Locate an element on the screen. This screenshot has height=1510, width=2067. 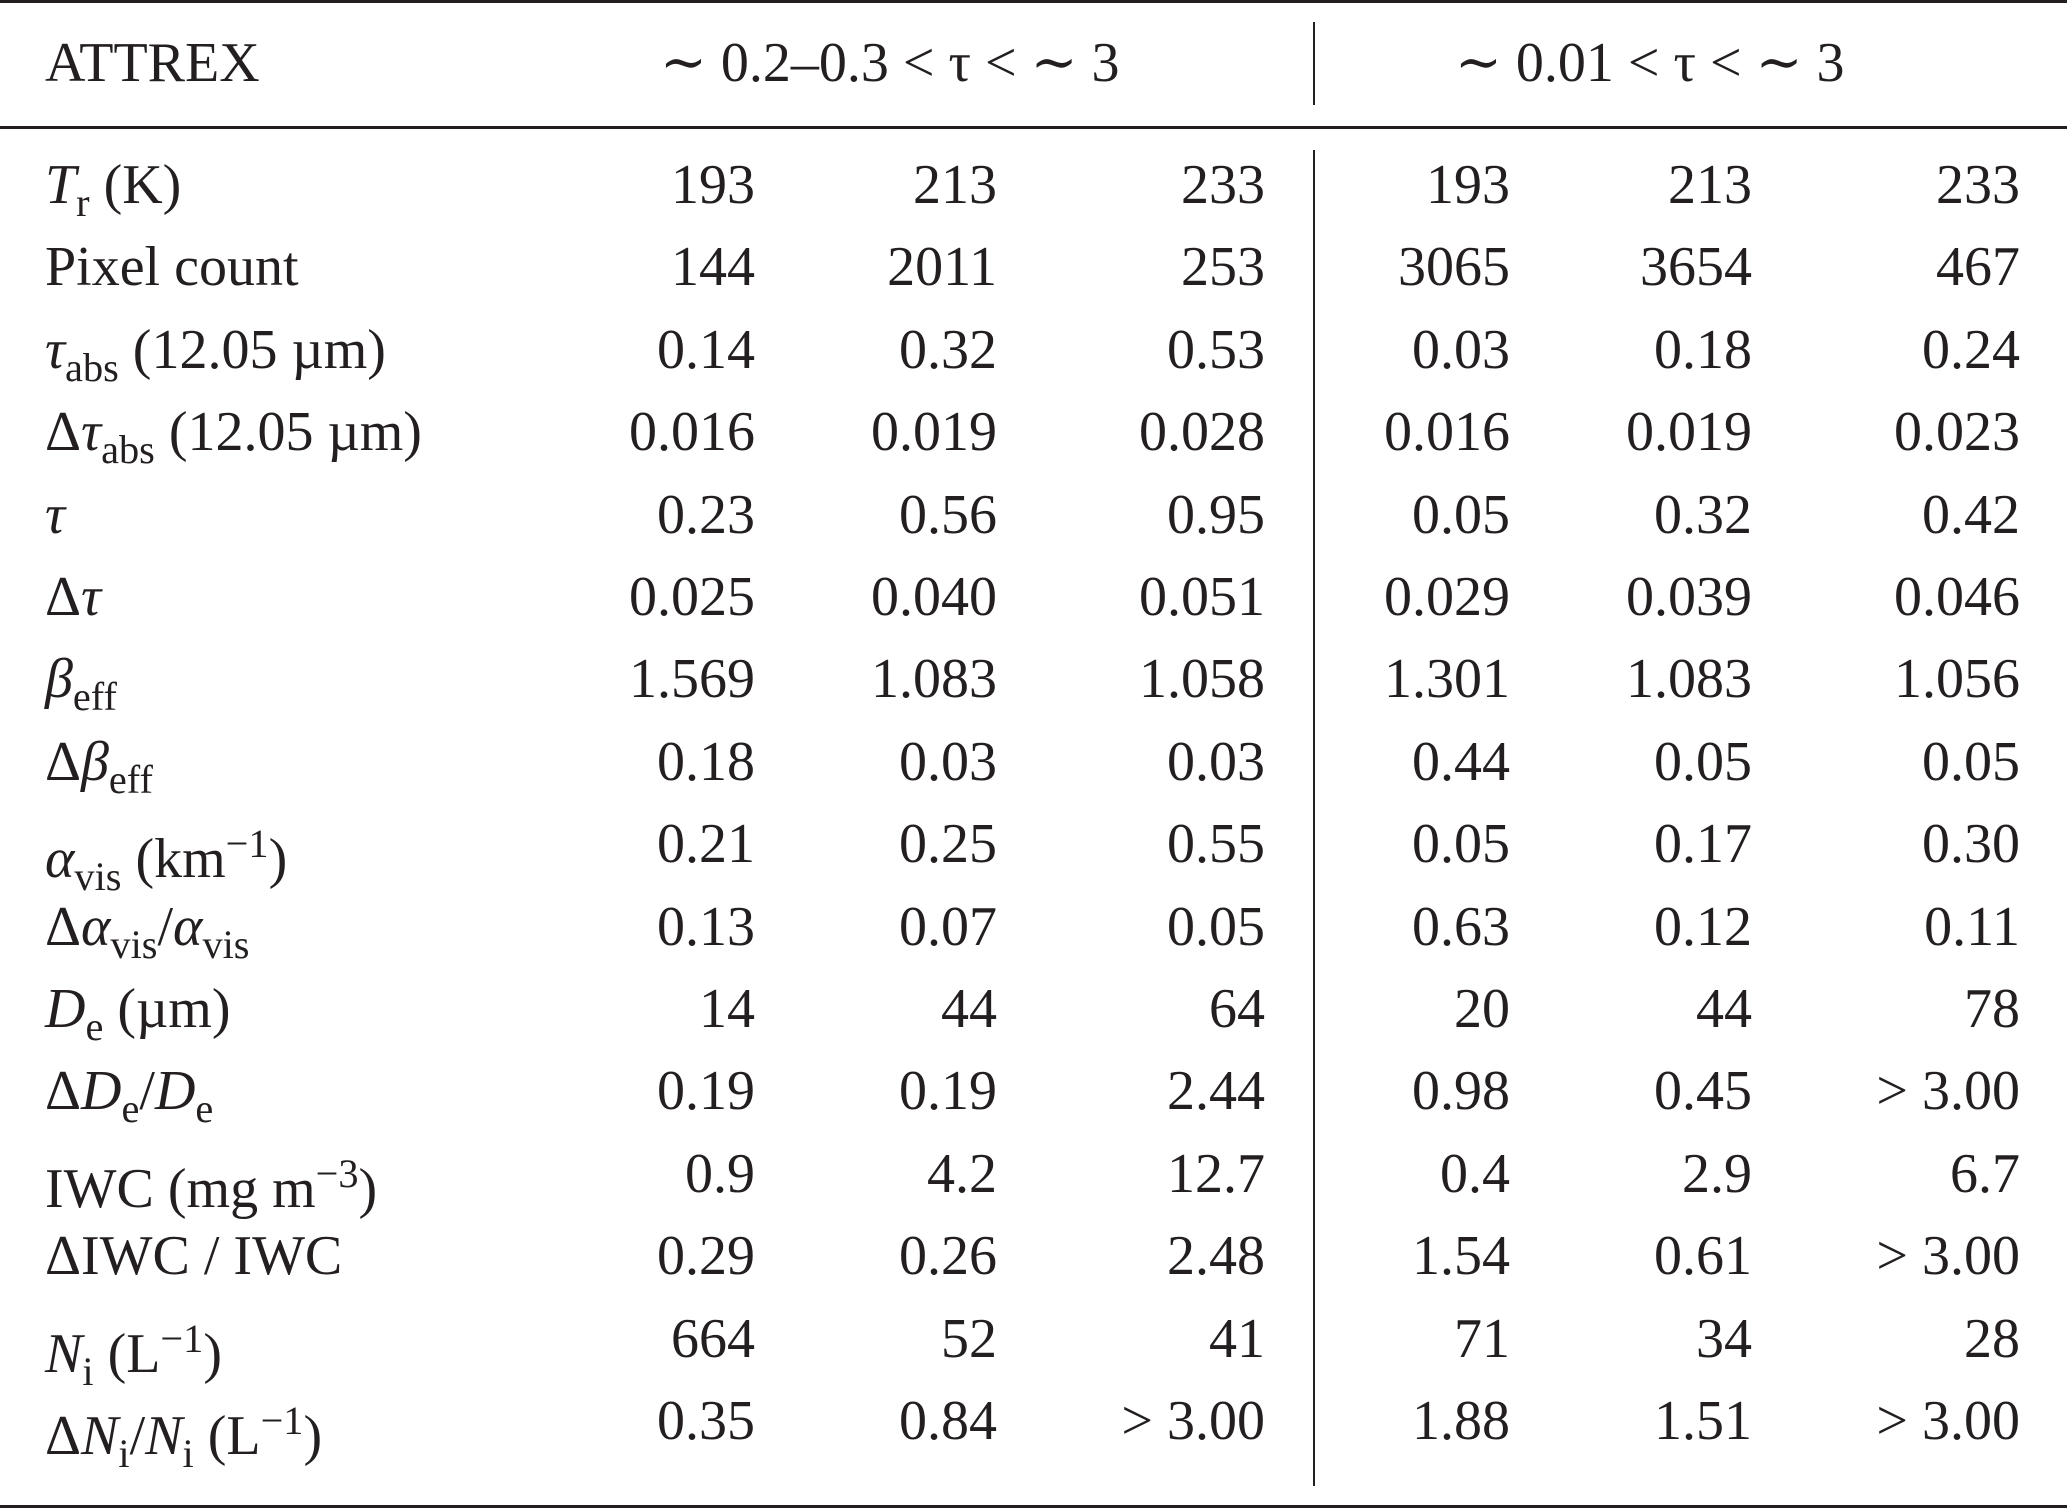
table-cell: 0.45 is located at coordinates (1703, 1091).